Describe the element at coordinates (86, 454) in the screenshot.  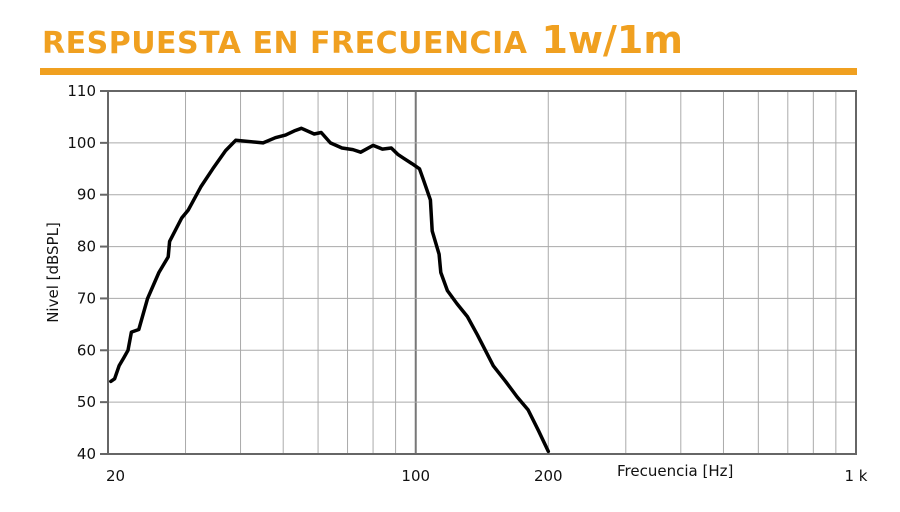
I see `y-tick-label: 40` at that location.